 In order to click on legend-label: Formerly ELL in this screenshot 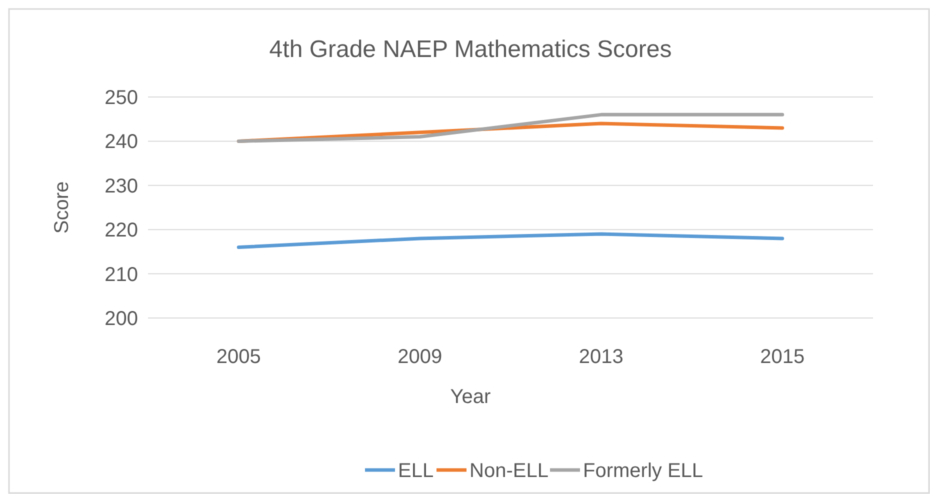, I will do `click(643, 471)`.